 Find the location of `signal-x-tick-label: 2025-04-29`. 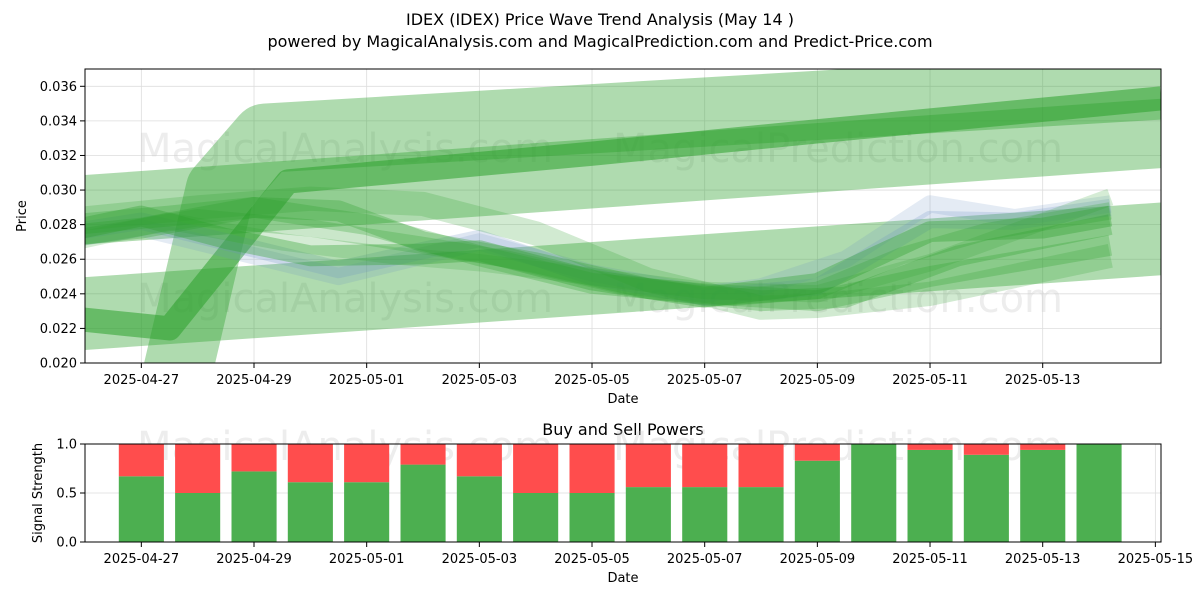

signal-x-tick-label: 2025-04-29 is located at coordinates (254, 559).